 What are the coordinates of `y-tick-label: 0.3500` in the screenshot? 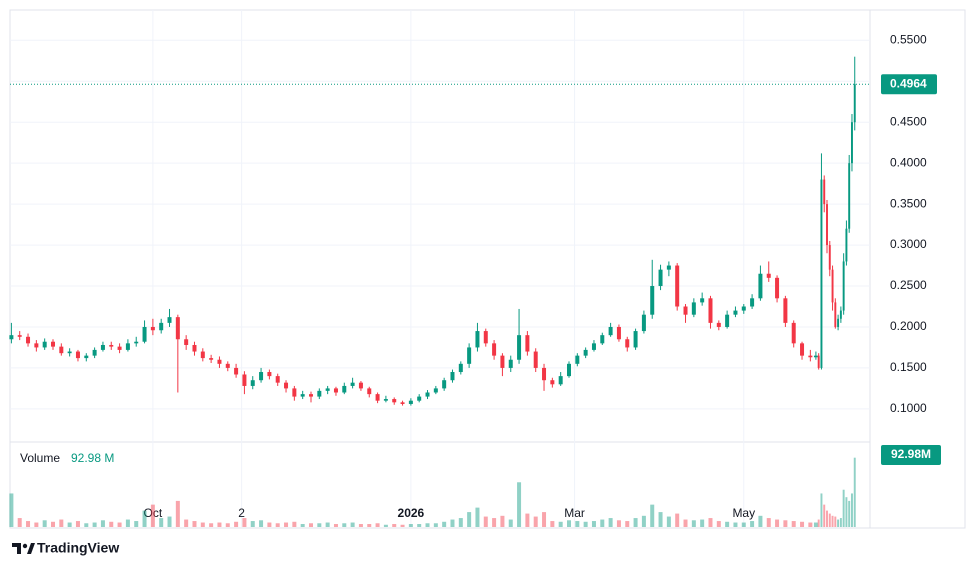 It's located at (908, 203).